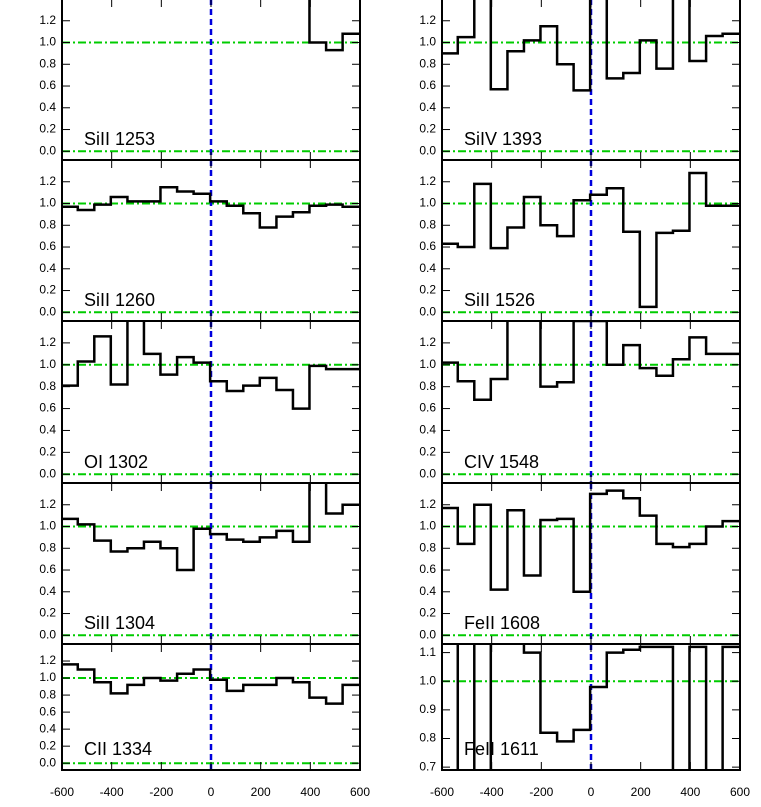 Image resolution: width=761 pixels, height=807 pixels. What do you see at coordinates (116, 462) in the screenshot?
I see `panel-label: OI 1302` at bounding box center [116, 462].